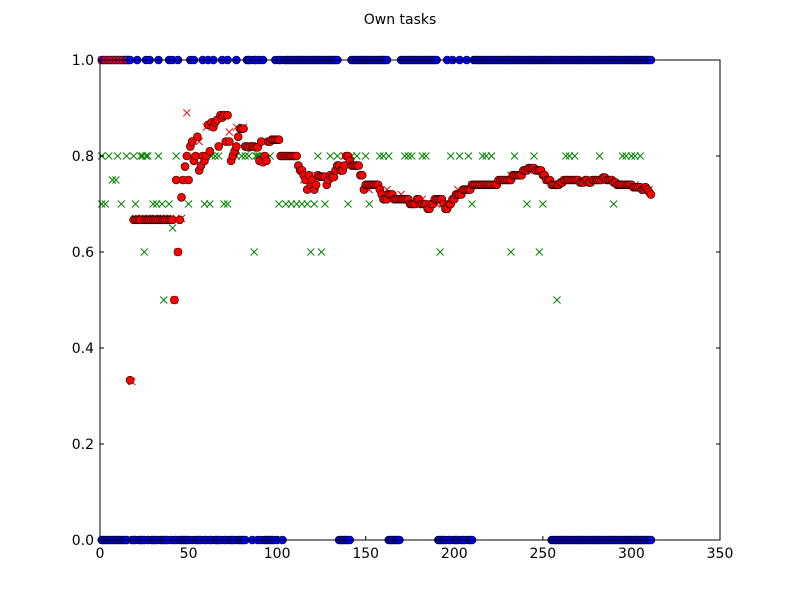 This screenshot has height=600, width=800. What do you see at coordinates (83, 445) in the screenshot?
I see `y-tick-label: 0.2` at bounding box center [83, 445].